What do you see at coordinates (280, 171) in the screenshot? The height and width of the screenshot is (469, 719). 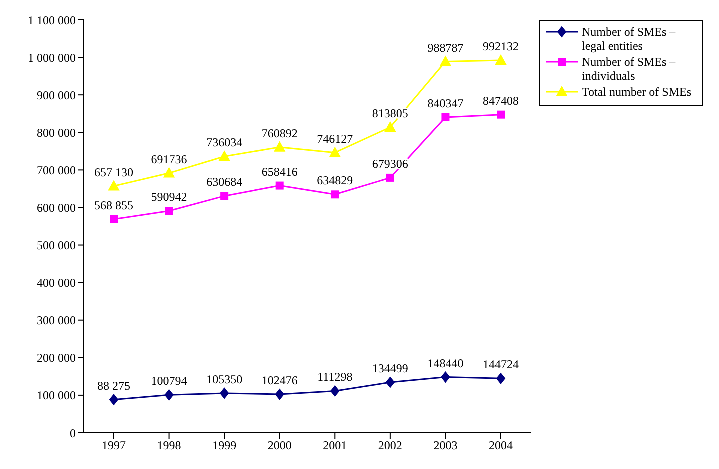 I see `data-label: 658416` at bounding box center [280, 171].